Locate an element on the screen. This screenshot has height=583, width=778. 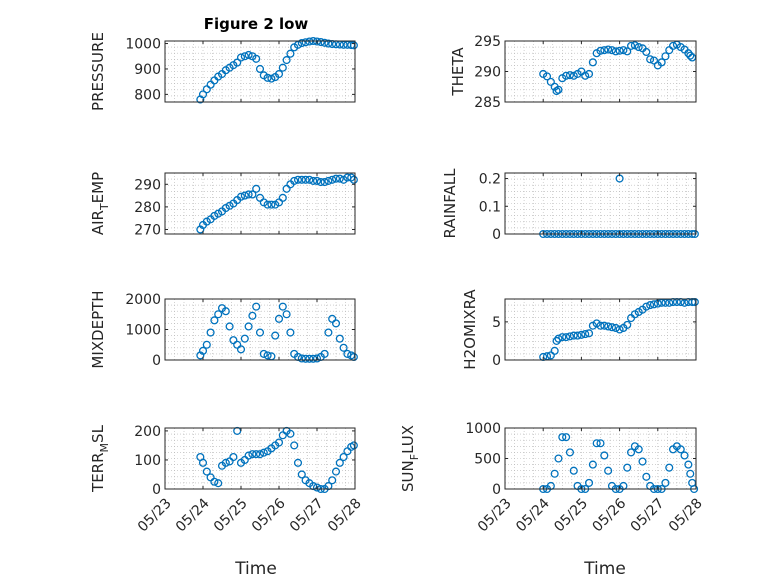
y-axis-label: MIXDEPTH is located at coordinates (98, 329).